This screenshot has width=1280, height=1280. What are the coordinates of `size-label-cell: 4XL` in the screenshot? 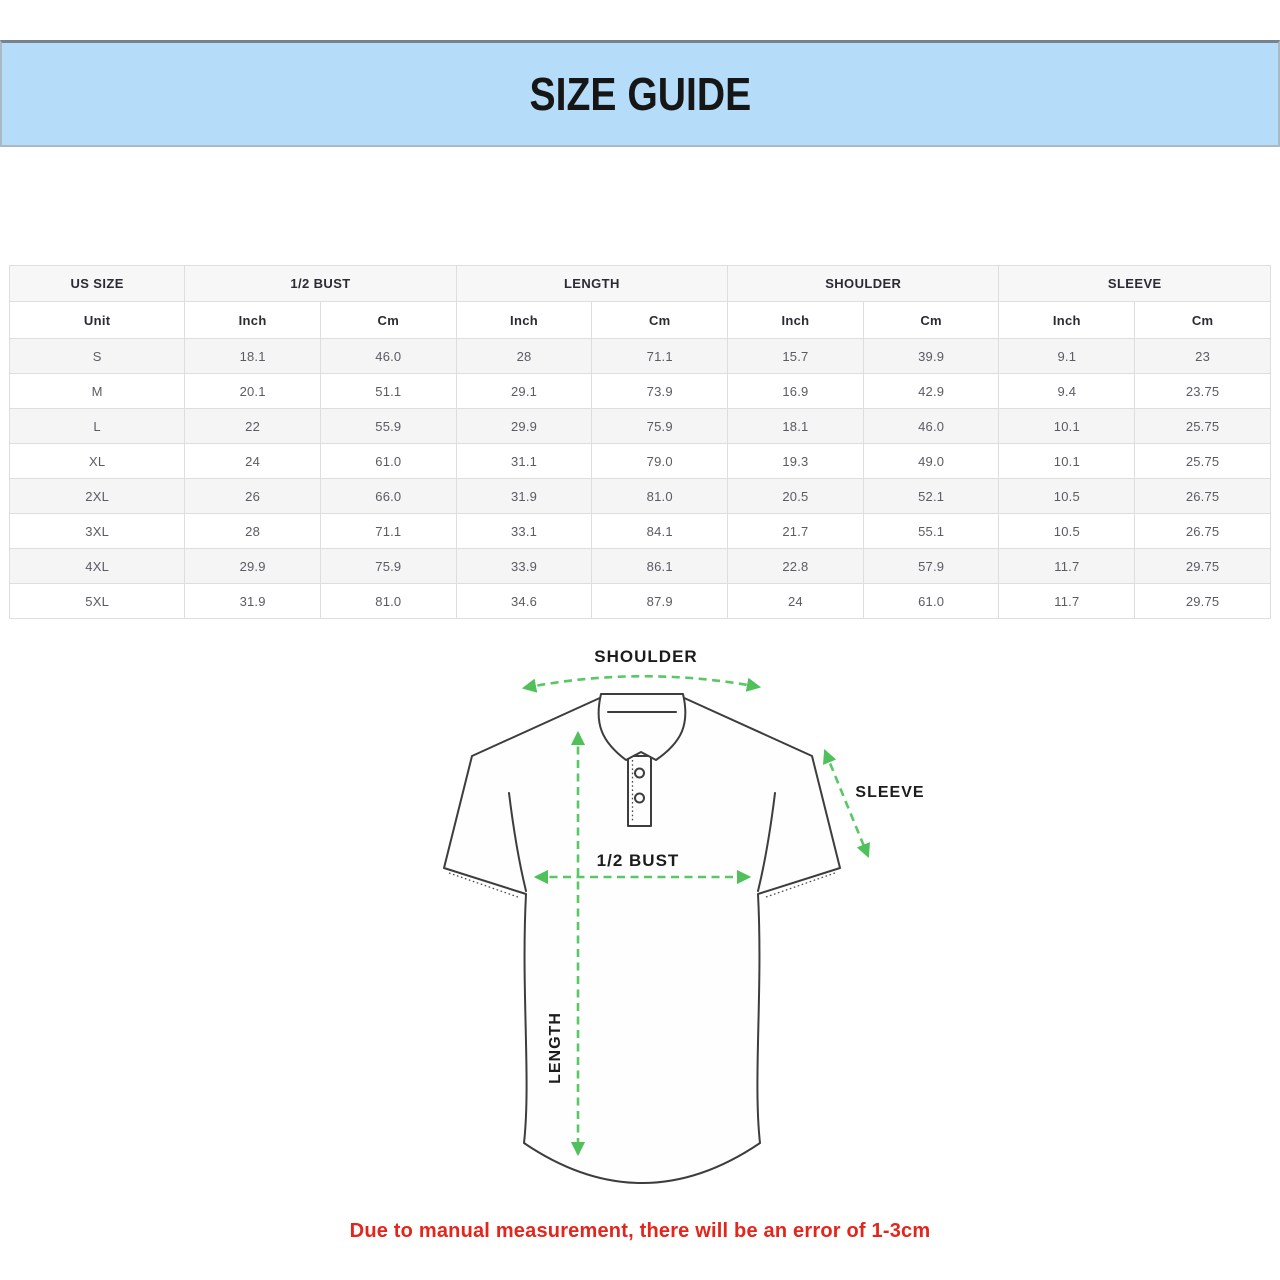 It's located at (97, 566).